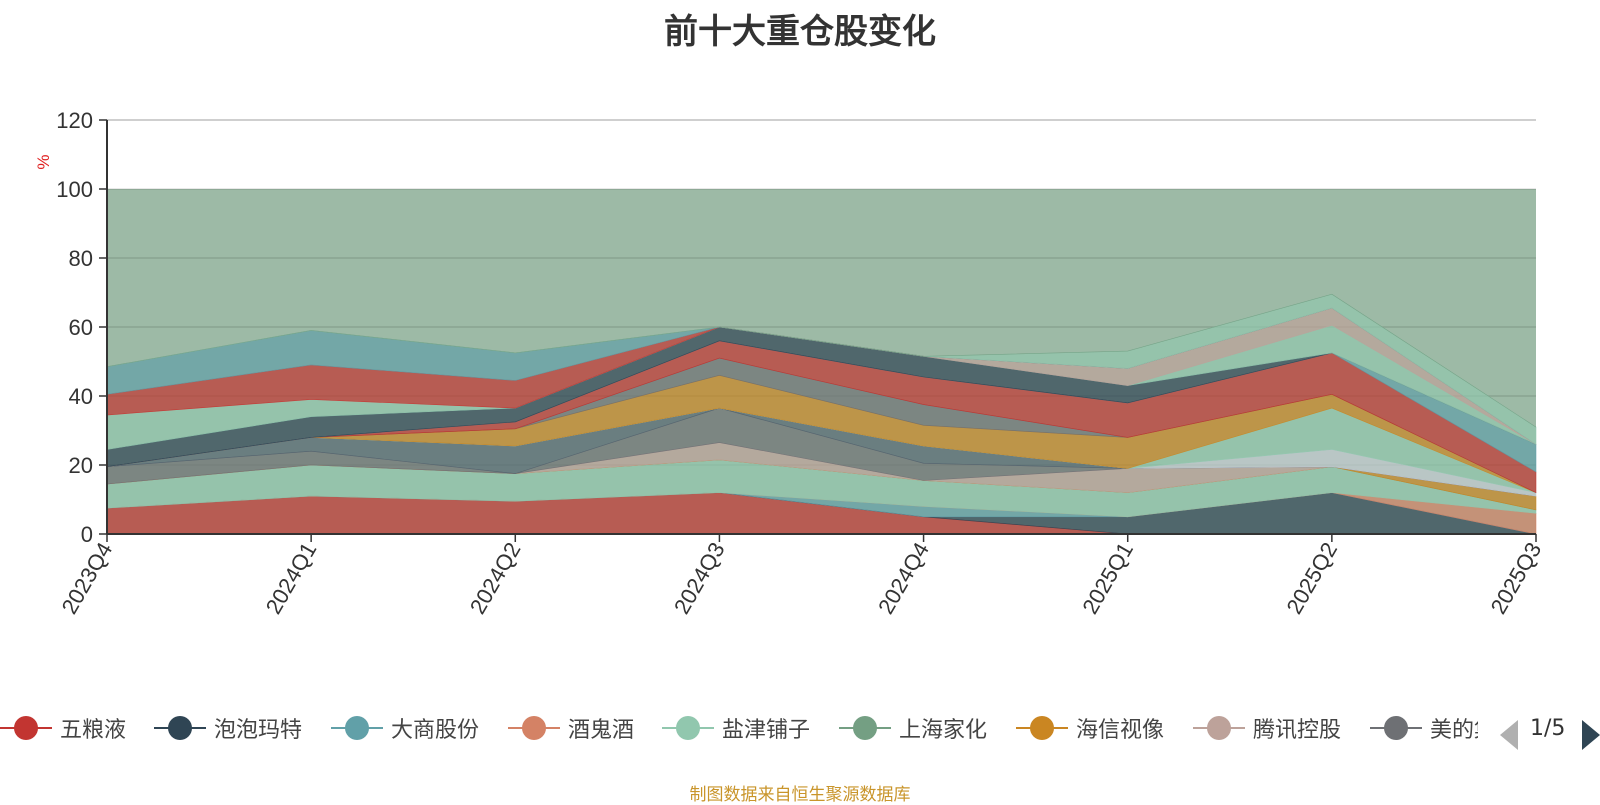  I want to click on legend-item: 酒鬼酒, so click(571, 728).